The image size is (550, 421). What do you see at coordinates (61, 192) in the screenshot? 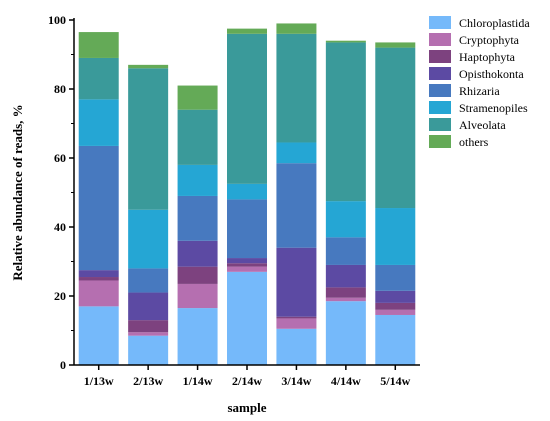
I see `y-ticks: 0 20 40 60 80 100` at bounding box center [61, 192].